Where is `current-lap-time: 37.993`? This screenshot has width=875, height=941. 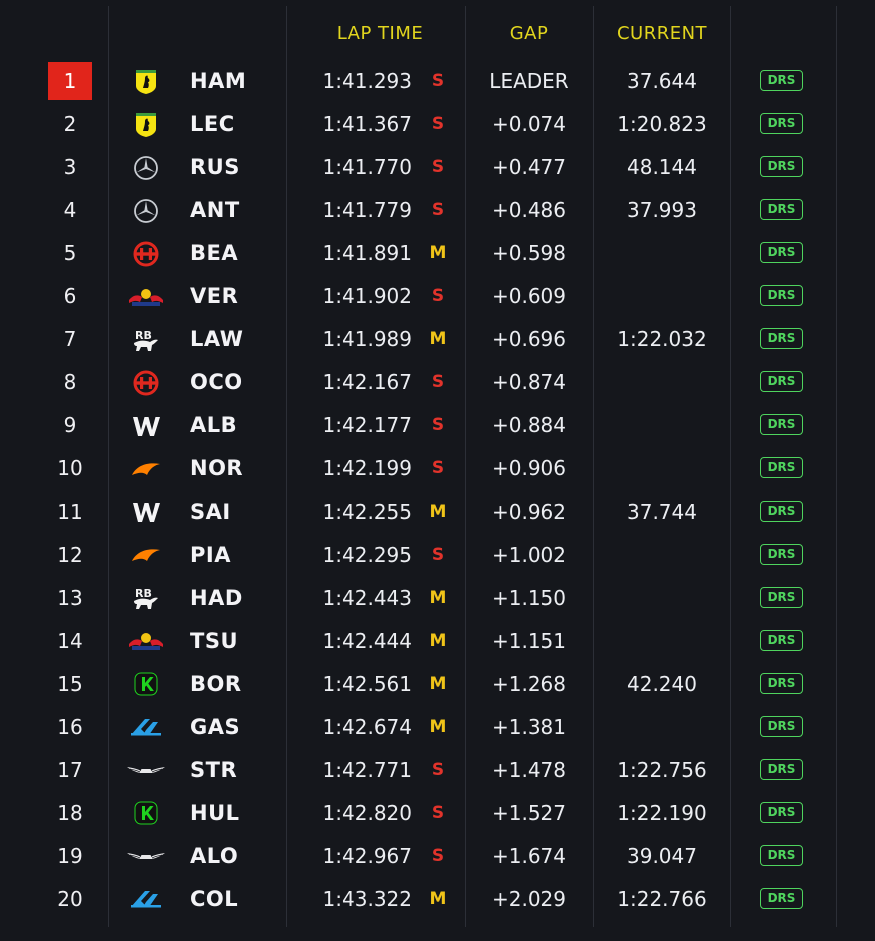 current-lap-time: 37.993 is located at coordinates (662, 210).